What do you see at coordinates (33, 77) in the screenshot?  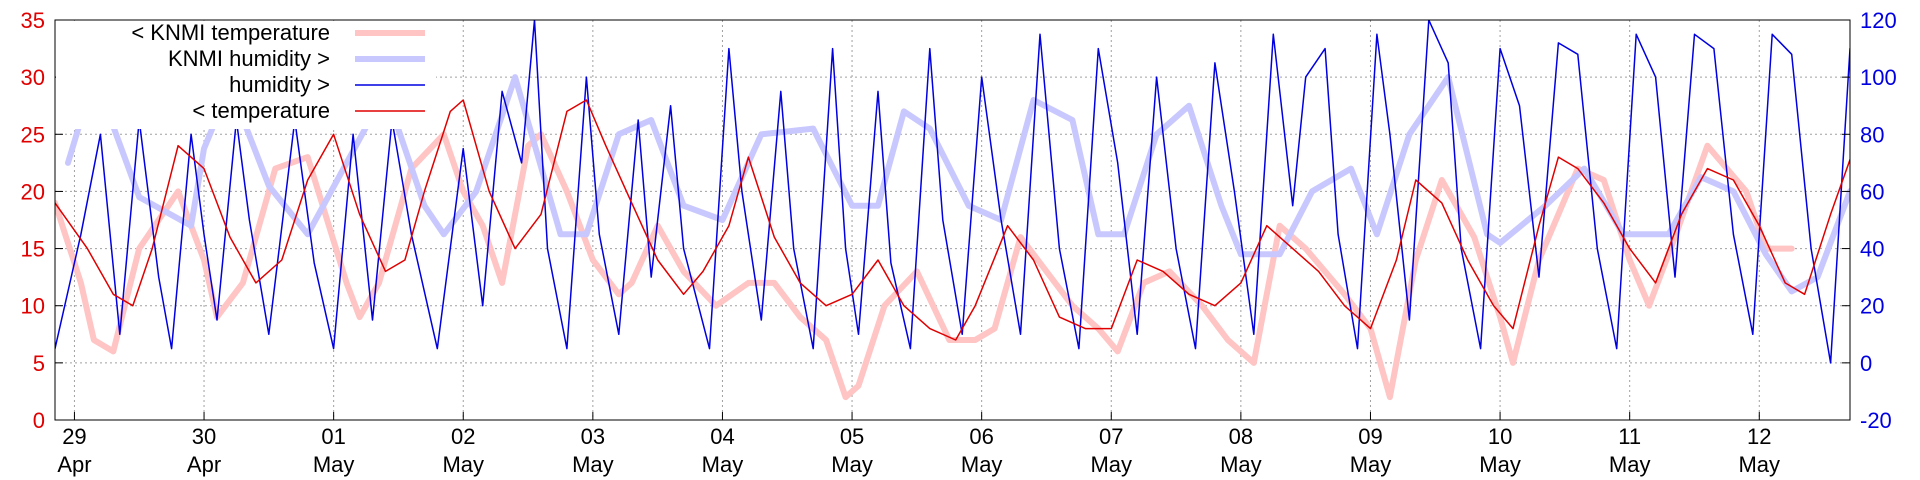 I see `left-tick-label: 30` at bounding box center [33, 77].